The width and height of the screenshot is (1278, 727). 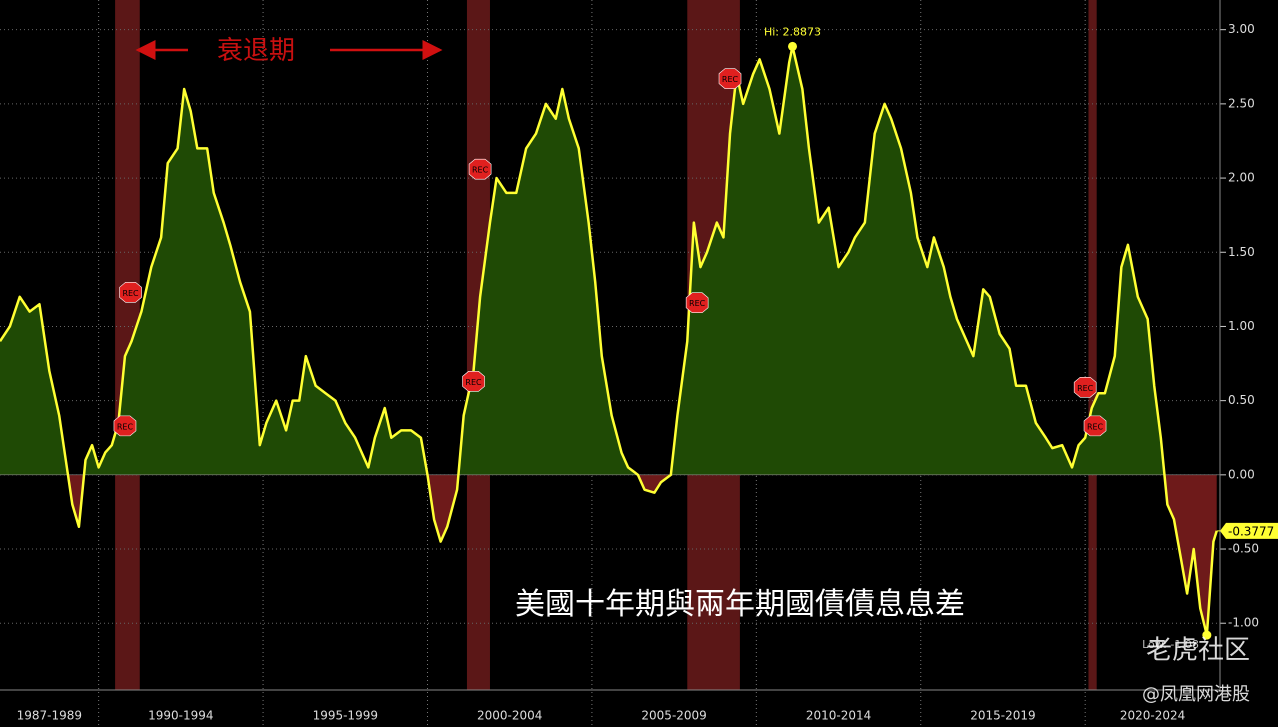 I want to click on last-tag, so click(x=1249, y=530).